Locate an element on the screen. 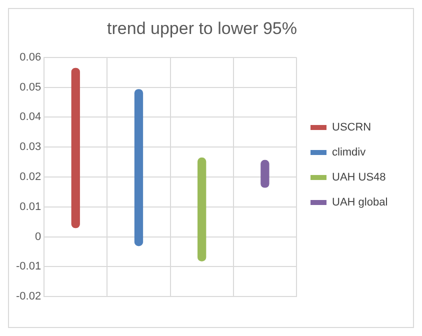 The width and height of the screenshot is (422, 336). chart-title: trend upper to lower 95% is located at coordinates (202, 28).